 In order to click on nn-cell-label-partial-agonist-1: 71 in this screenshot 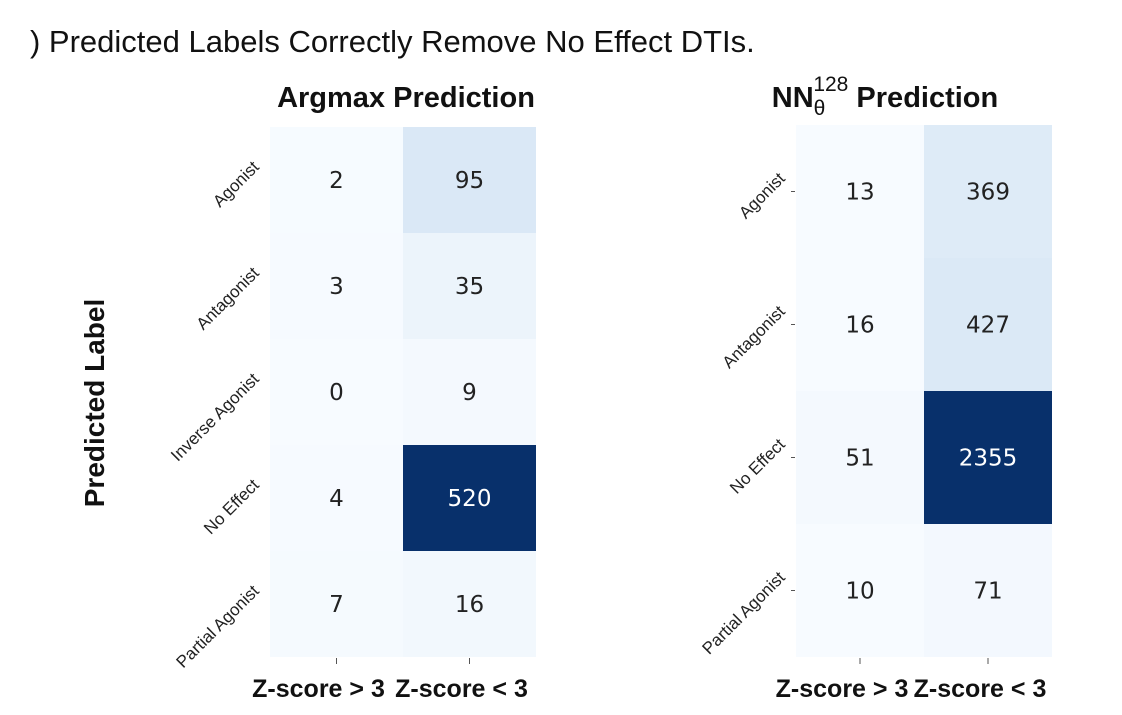, I will do `click(987, 592)`.